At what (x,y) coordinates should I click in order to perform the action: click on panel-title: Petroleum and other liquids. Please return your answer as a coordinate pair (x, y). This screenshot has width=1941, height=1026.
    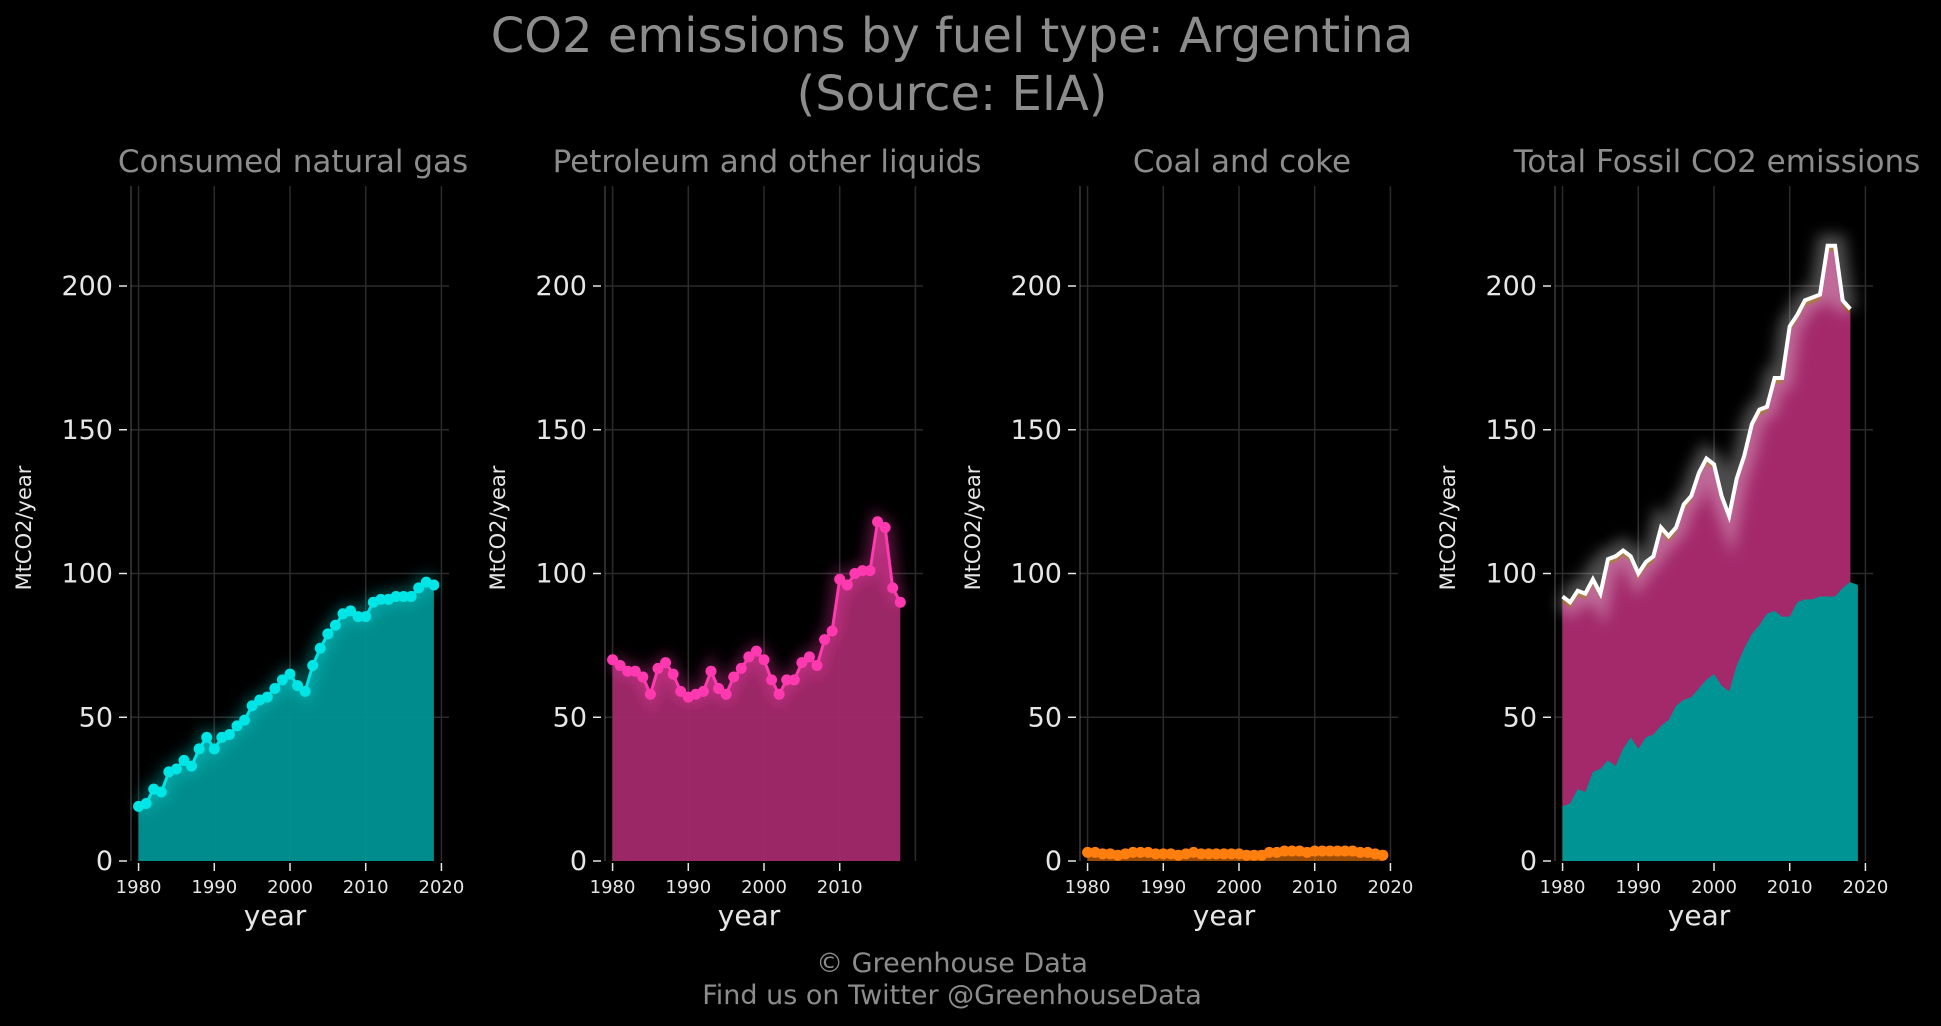
    Looking at the image, I should click on (767, 162).